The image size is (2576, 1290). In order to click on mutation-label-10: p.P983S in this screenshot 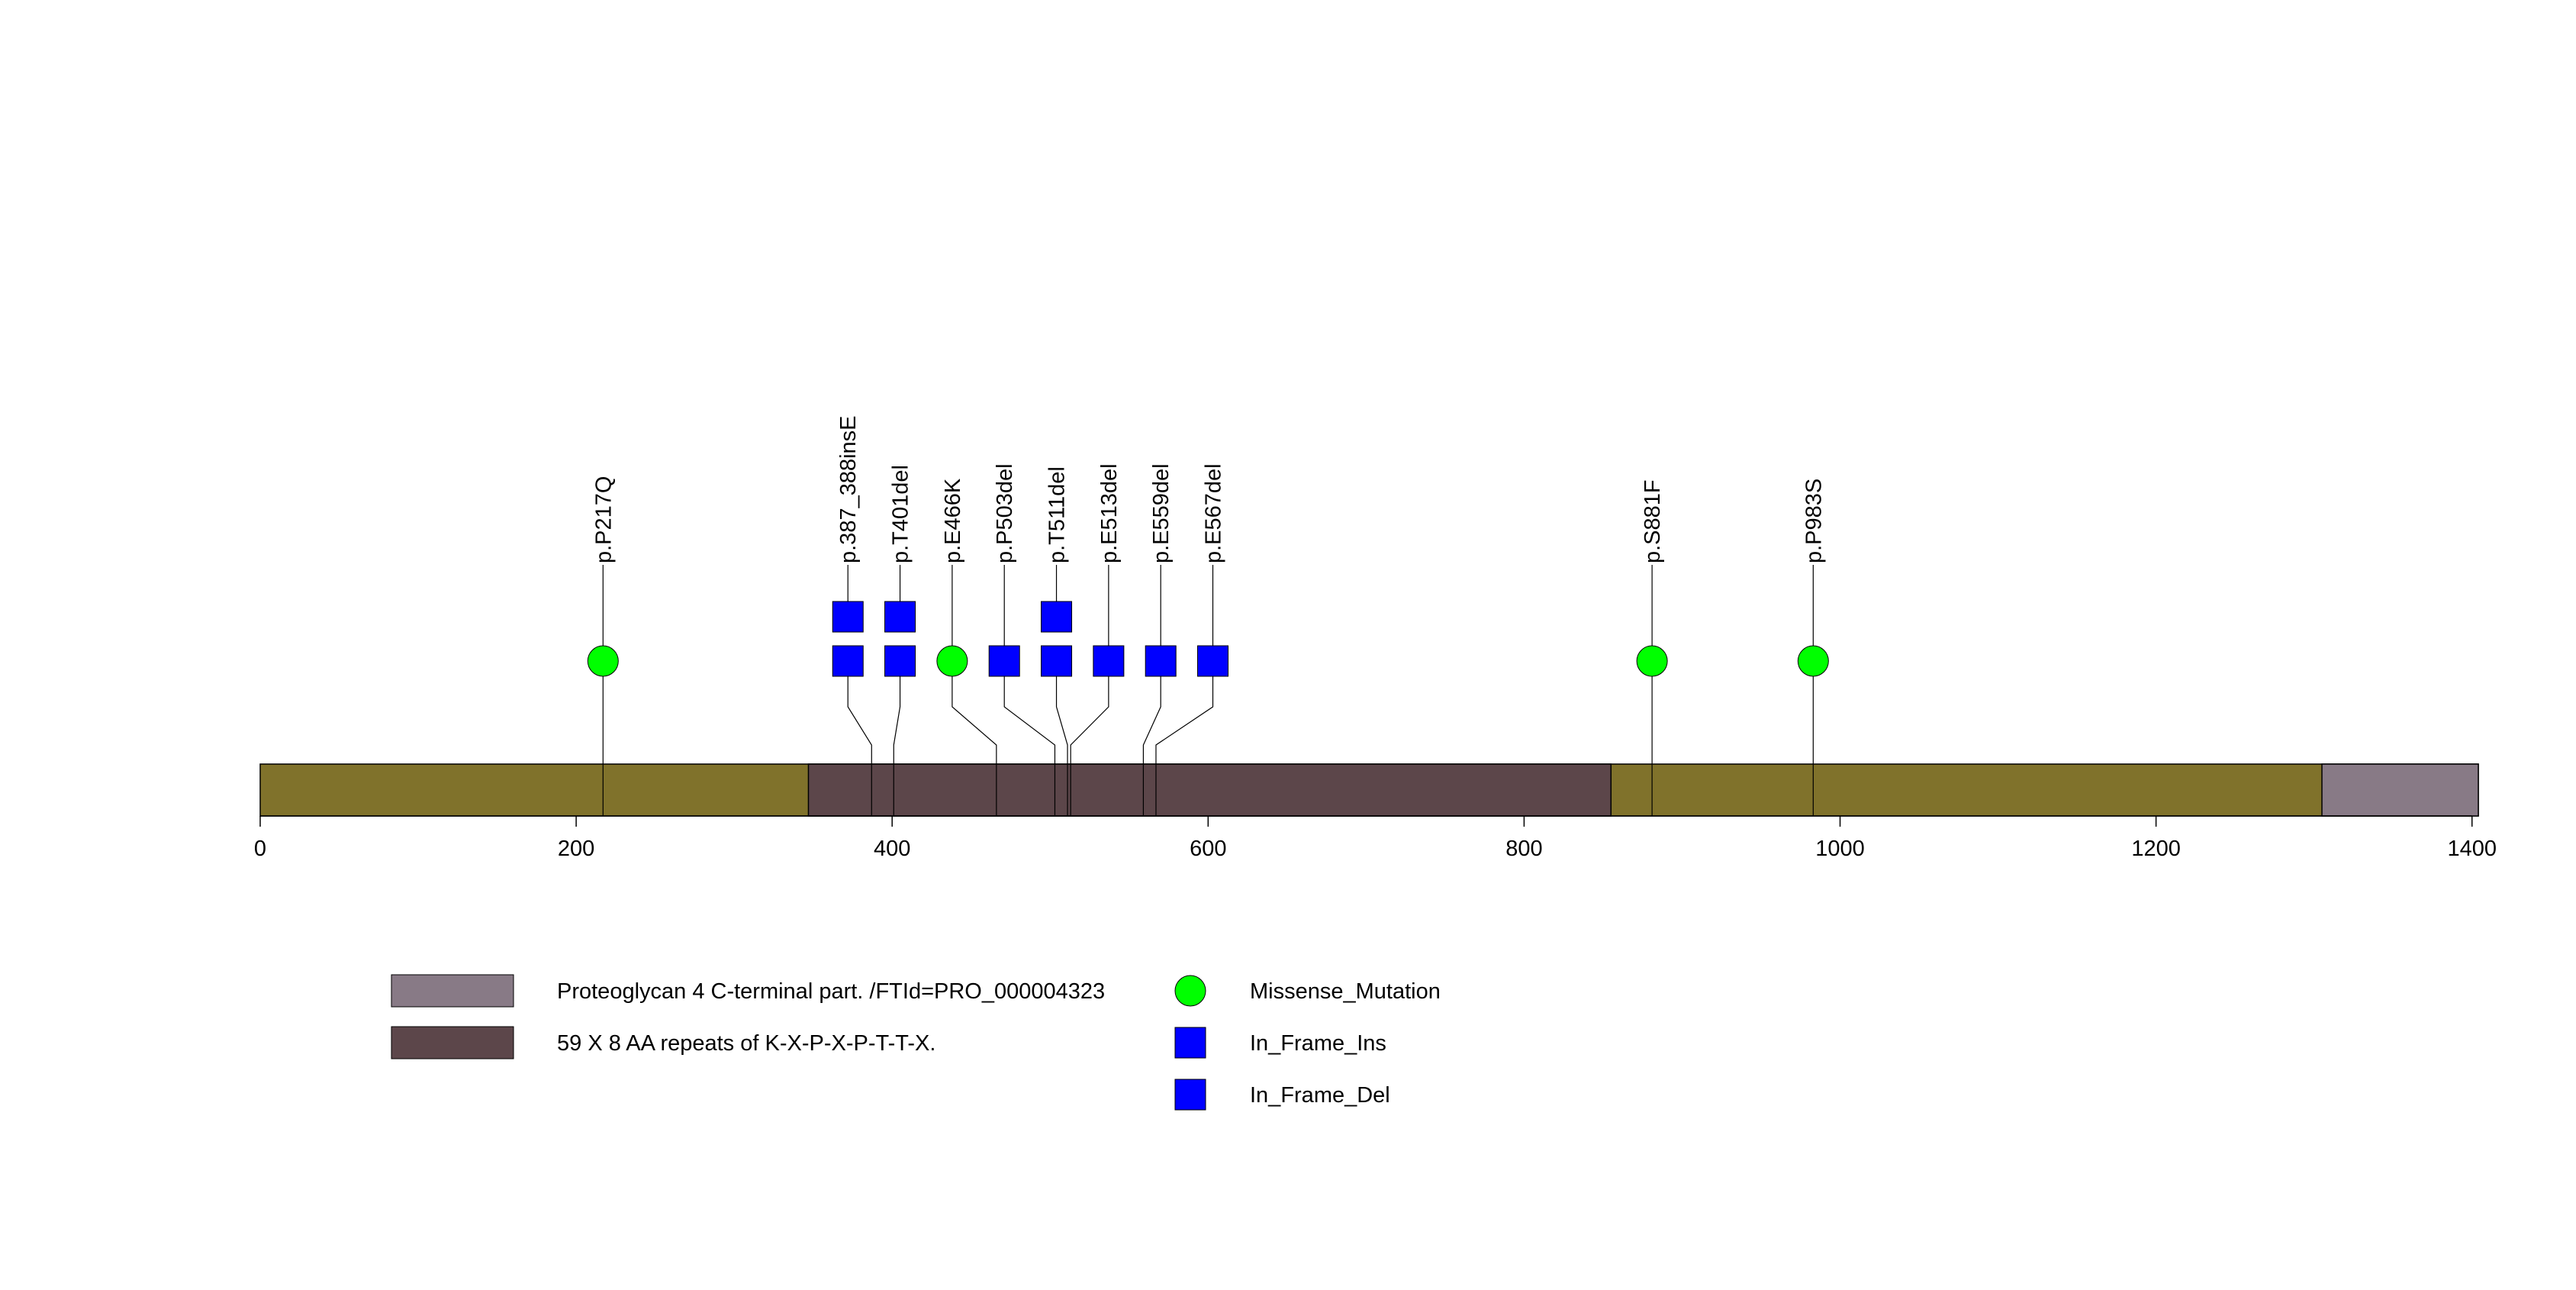, I will do `click(1814, 521)`.